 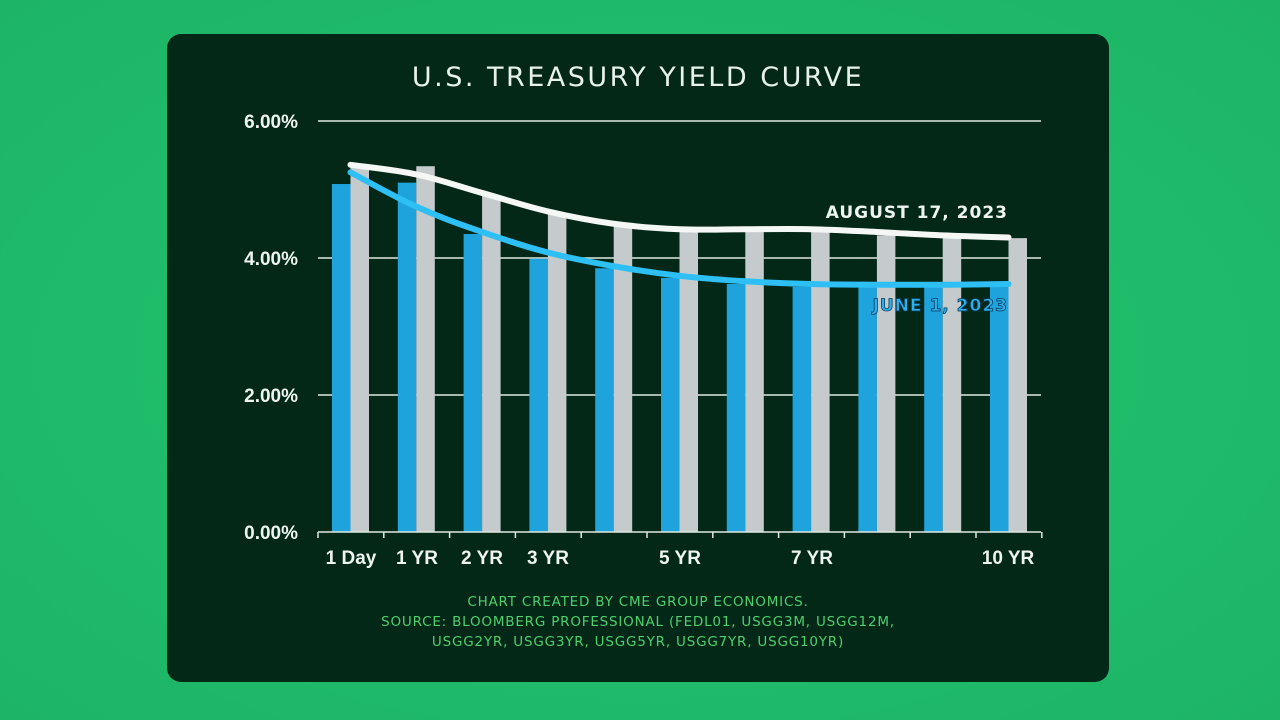 What do you see at coordinates (417, 558) in the screenshot?
I see `x-axis-label: 1 YR` at bounding box center [417, 558].